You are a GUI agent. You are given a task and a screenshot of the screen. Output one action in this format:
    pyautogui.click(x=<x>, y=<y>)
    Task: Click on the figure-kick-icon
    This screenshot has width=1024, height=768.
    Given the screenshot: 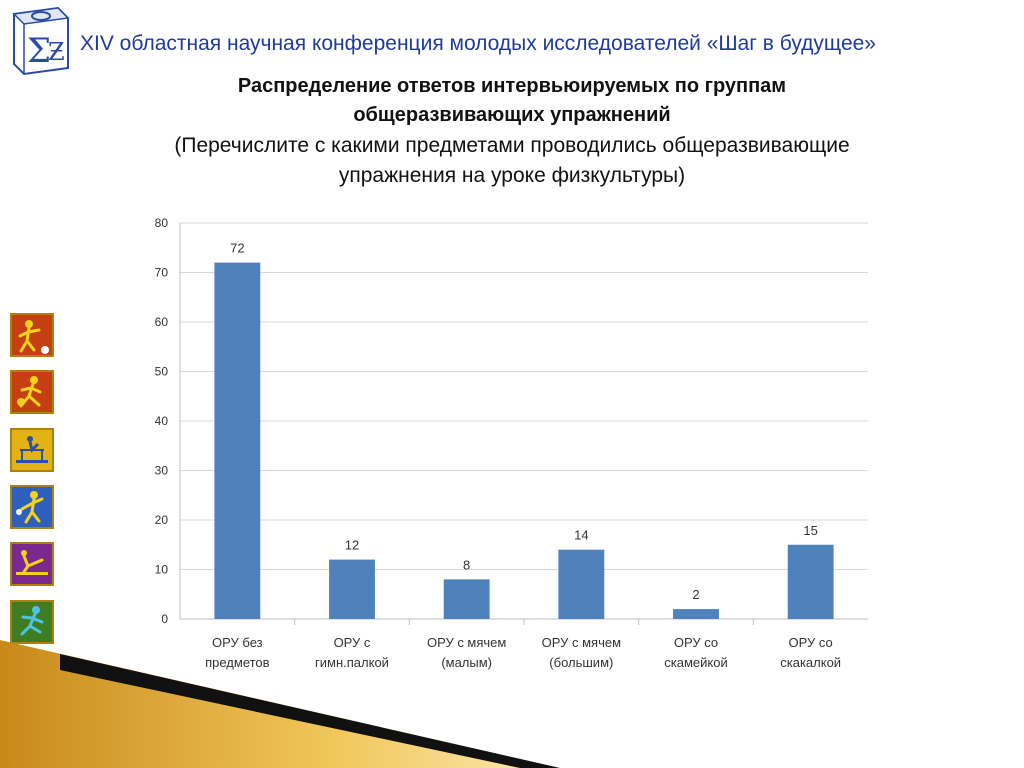 What is the action you would take?
    pyautogui.click(x=32, y=564)
    